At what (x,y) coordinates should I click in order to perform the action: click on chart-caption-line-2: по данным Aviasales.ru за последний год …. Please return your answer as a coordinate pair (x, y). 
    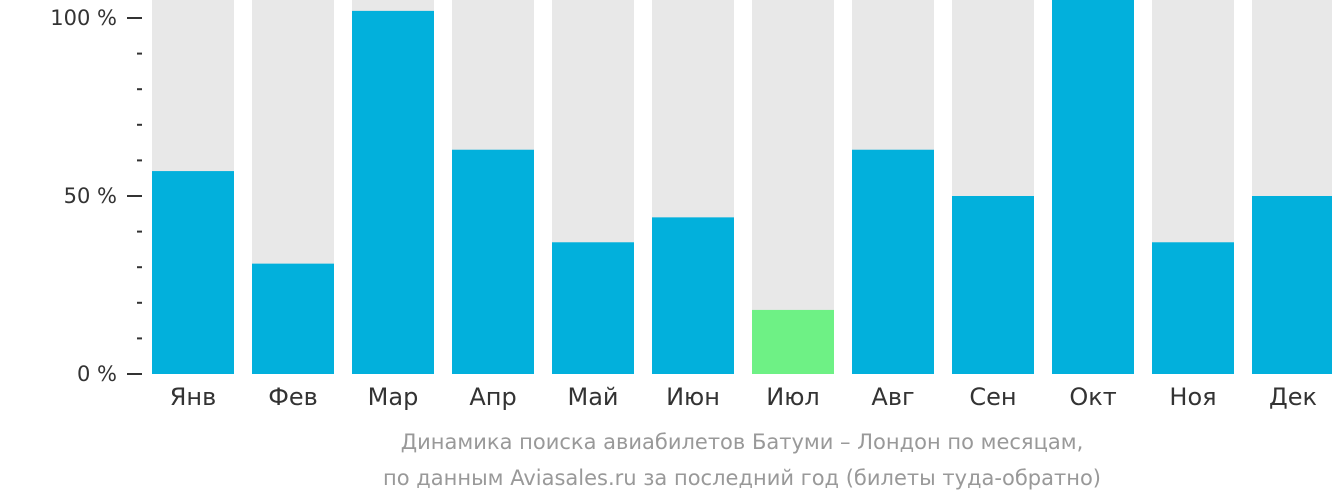
    Looking at the image, I should click on (742, 478).